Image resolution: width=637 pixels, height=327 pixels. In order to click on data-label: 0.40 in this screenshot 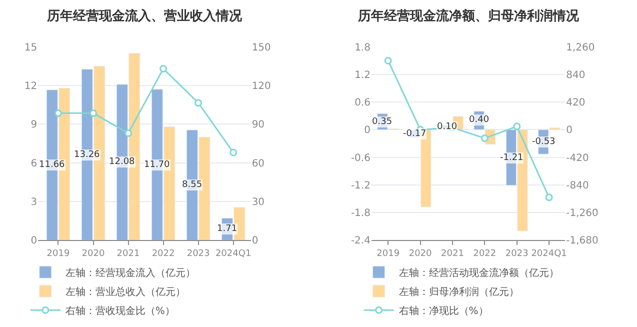, I will do `click(479, 120)`.